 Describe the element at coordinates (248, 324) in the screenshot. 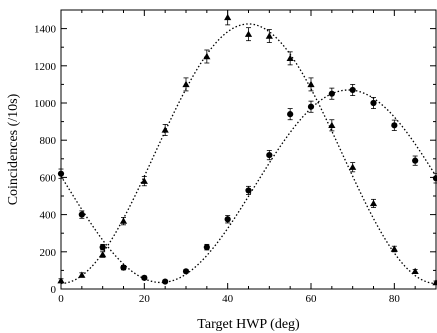

I see `x-axis-label: Target HWP (deg)` at that location.